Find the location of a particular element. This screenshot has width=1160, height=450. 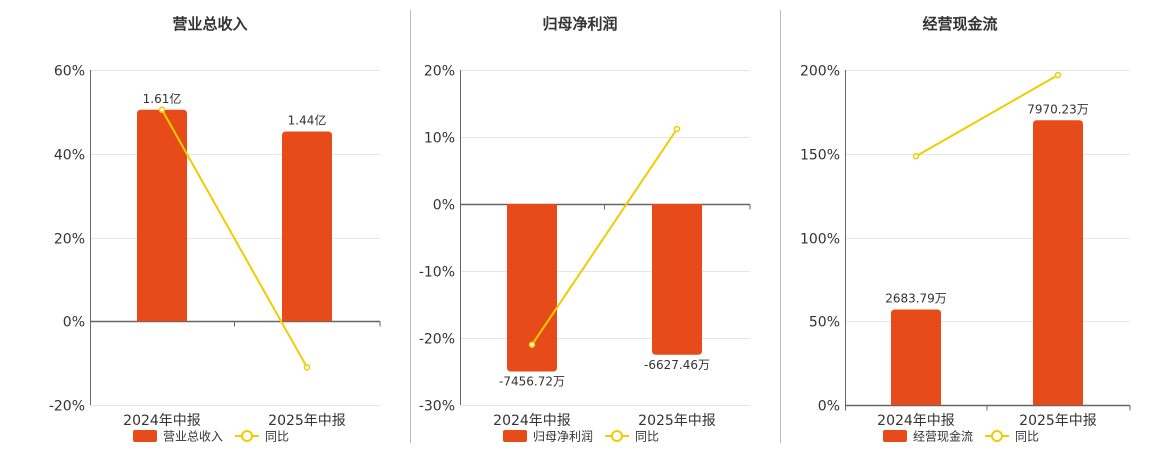

legend-bar-label: 营业总收入 is located at coordinates (193, 437).